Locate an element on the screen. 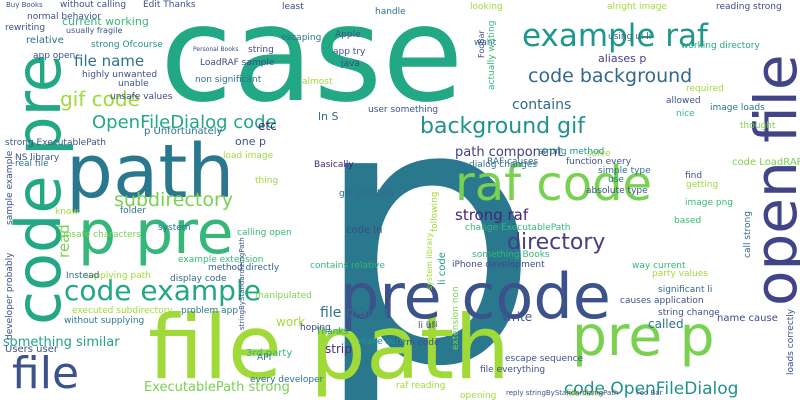 The image size is (800, 400). word: java is located at coordinates (350, 64).